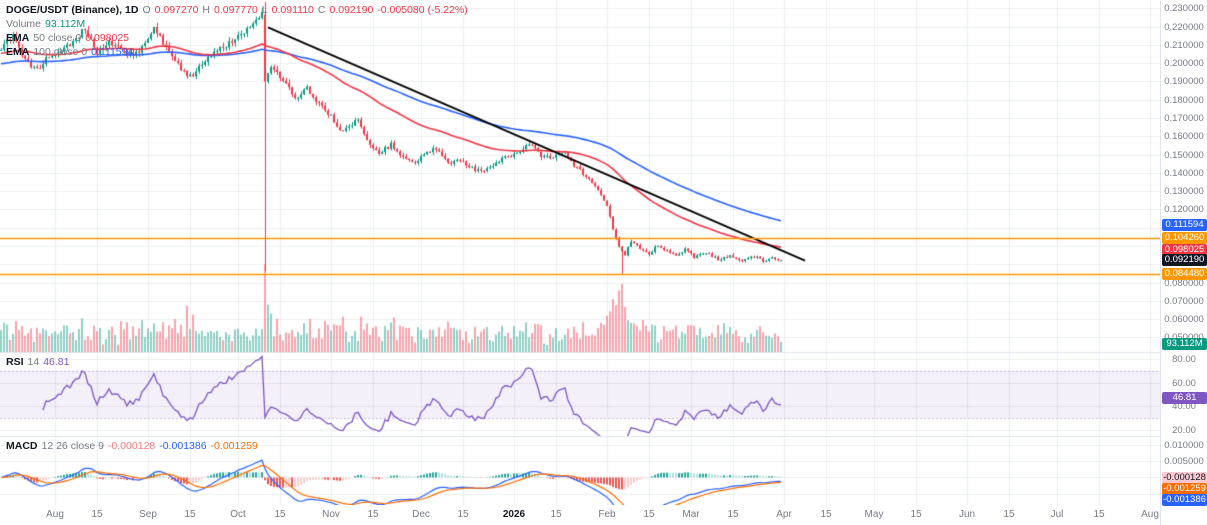  What do you see at coordinates (183, 445) in the screenshot?
I see `macd-line-value: -0.001386` at bounding box center [183, 445].